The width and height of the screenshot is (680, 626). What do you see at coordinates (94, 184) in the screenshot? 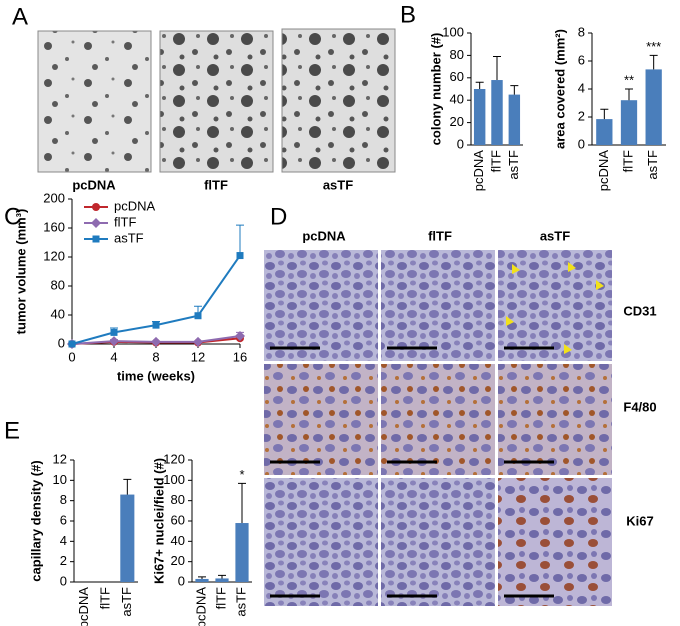
I see `image-label: pcDNA` at bounding box center [94, 184].